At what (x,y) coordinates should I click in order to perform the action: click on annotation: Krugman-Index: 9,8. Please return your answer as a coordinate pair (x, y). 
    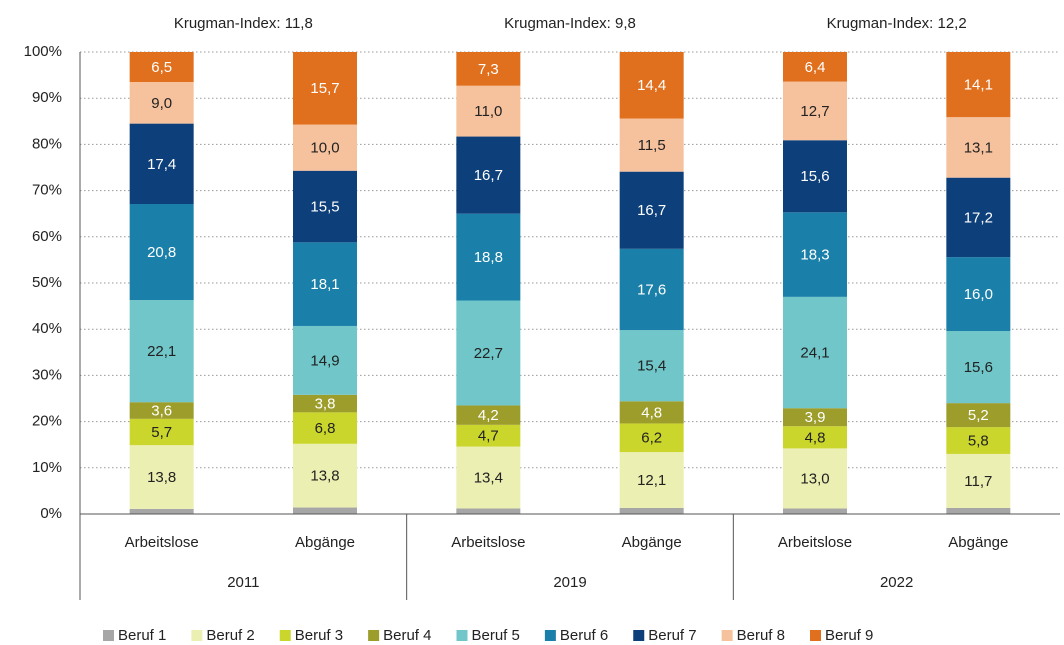
    Looking at the image, I should click on (570, 23).